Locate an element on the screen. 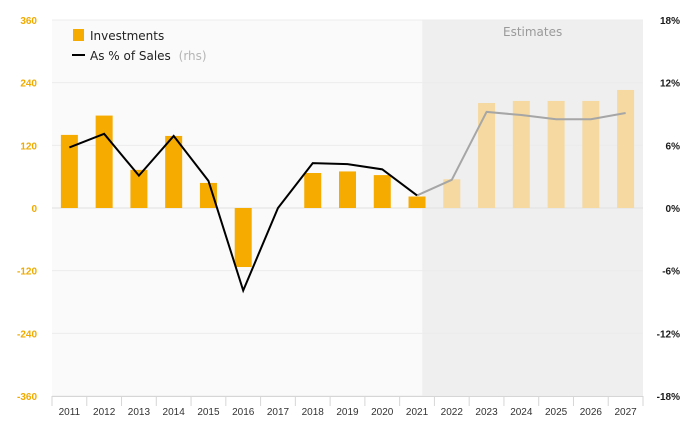  right-tick-label: 12% is located at coordinates (670, 84).